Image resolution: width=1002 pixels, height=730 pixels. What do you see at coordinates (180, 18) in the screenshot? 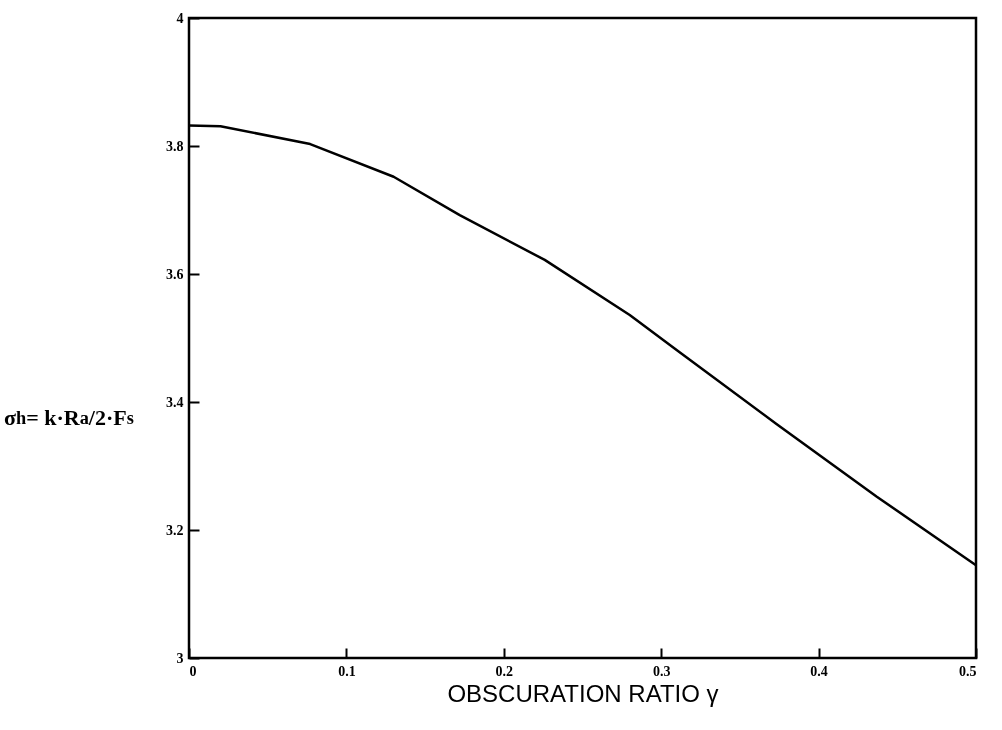
I see `y-tick-label: 4` at bounding box center [180, 18].